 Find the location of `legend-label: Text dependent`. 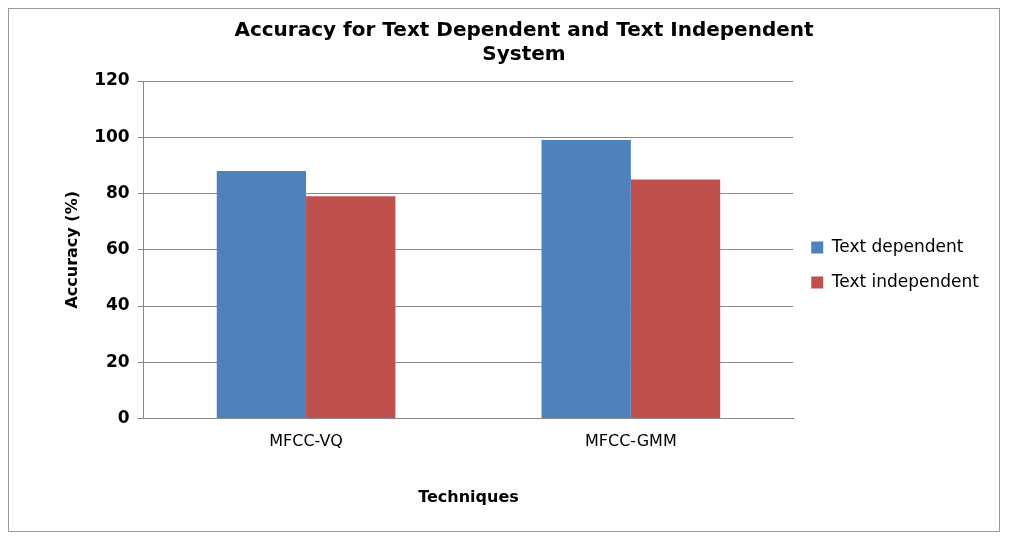

legend-label: Text dependent is located at coordinates (897, 245).